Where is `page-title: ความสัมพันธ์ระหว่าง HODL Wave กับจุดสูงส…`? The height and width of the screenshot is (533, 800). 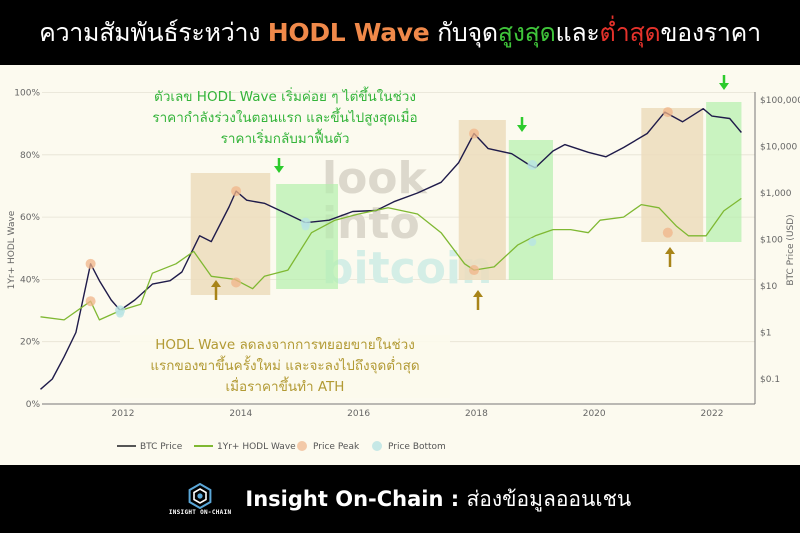 page-title: ความสัมพันธ์ระหว่าง HODL Wave กับจุดสูงส… is located at coordinates (400, 33).